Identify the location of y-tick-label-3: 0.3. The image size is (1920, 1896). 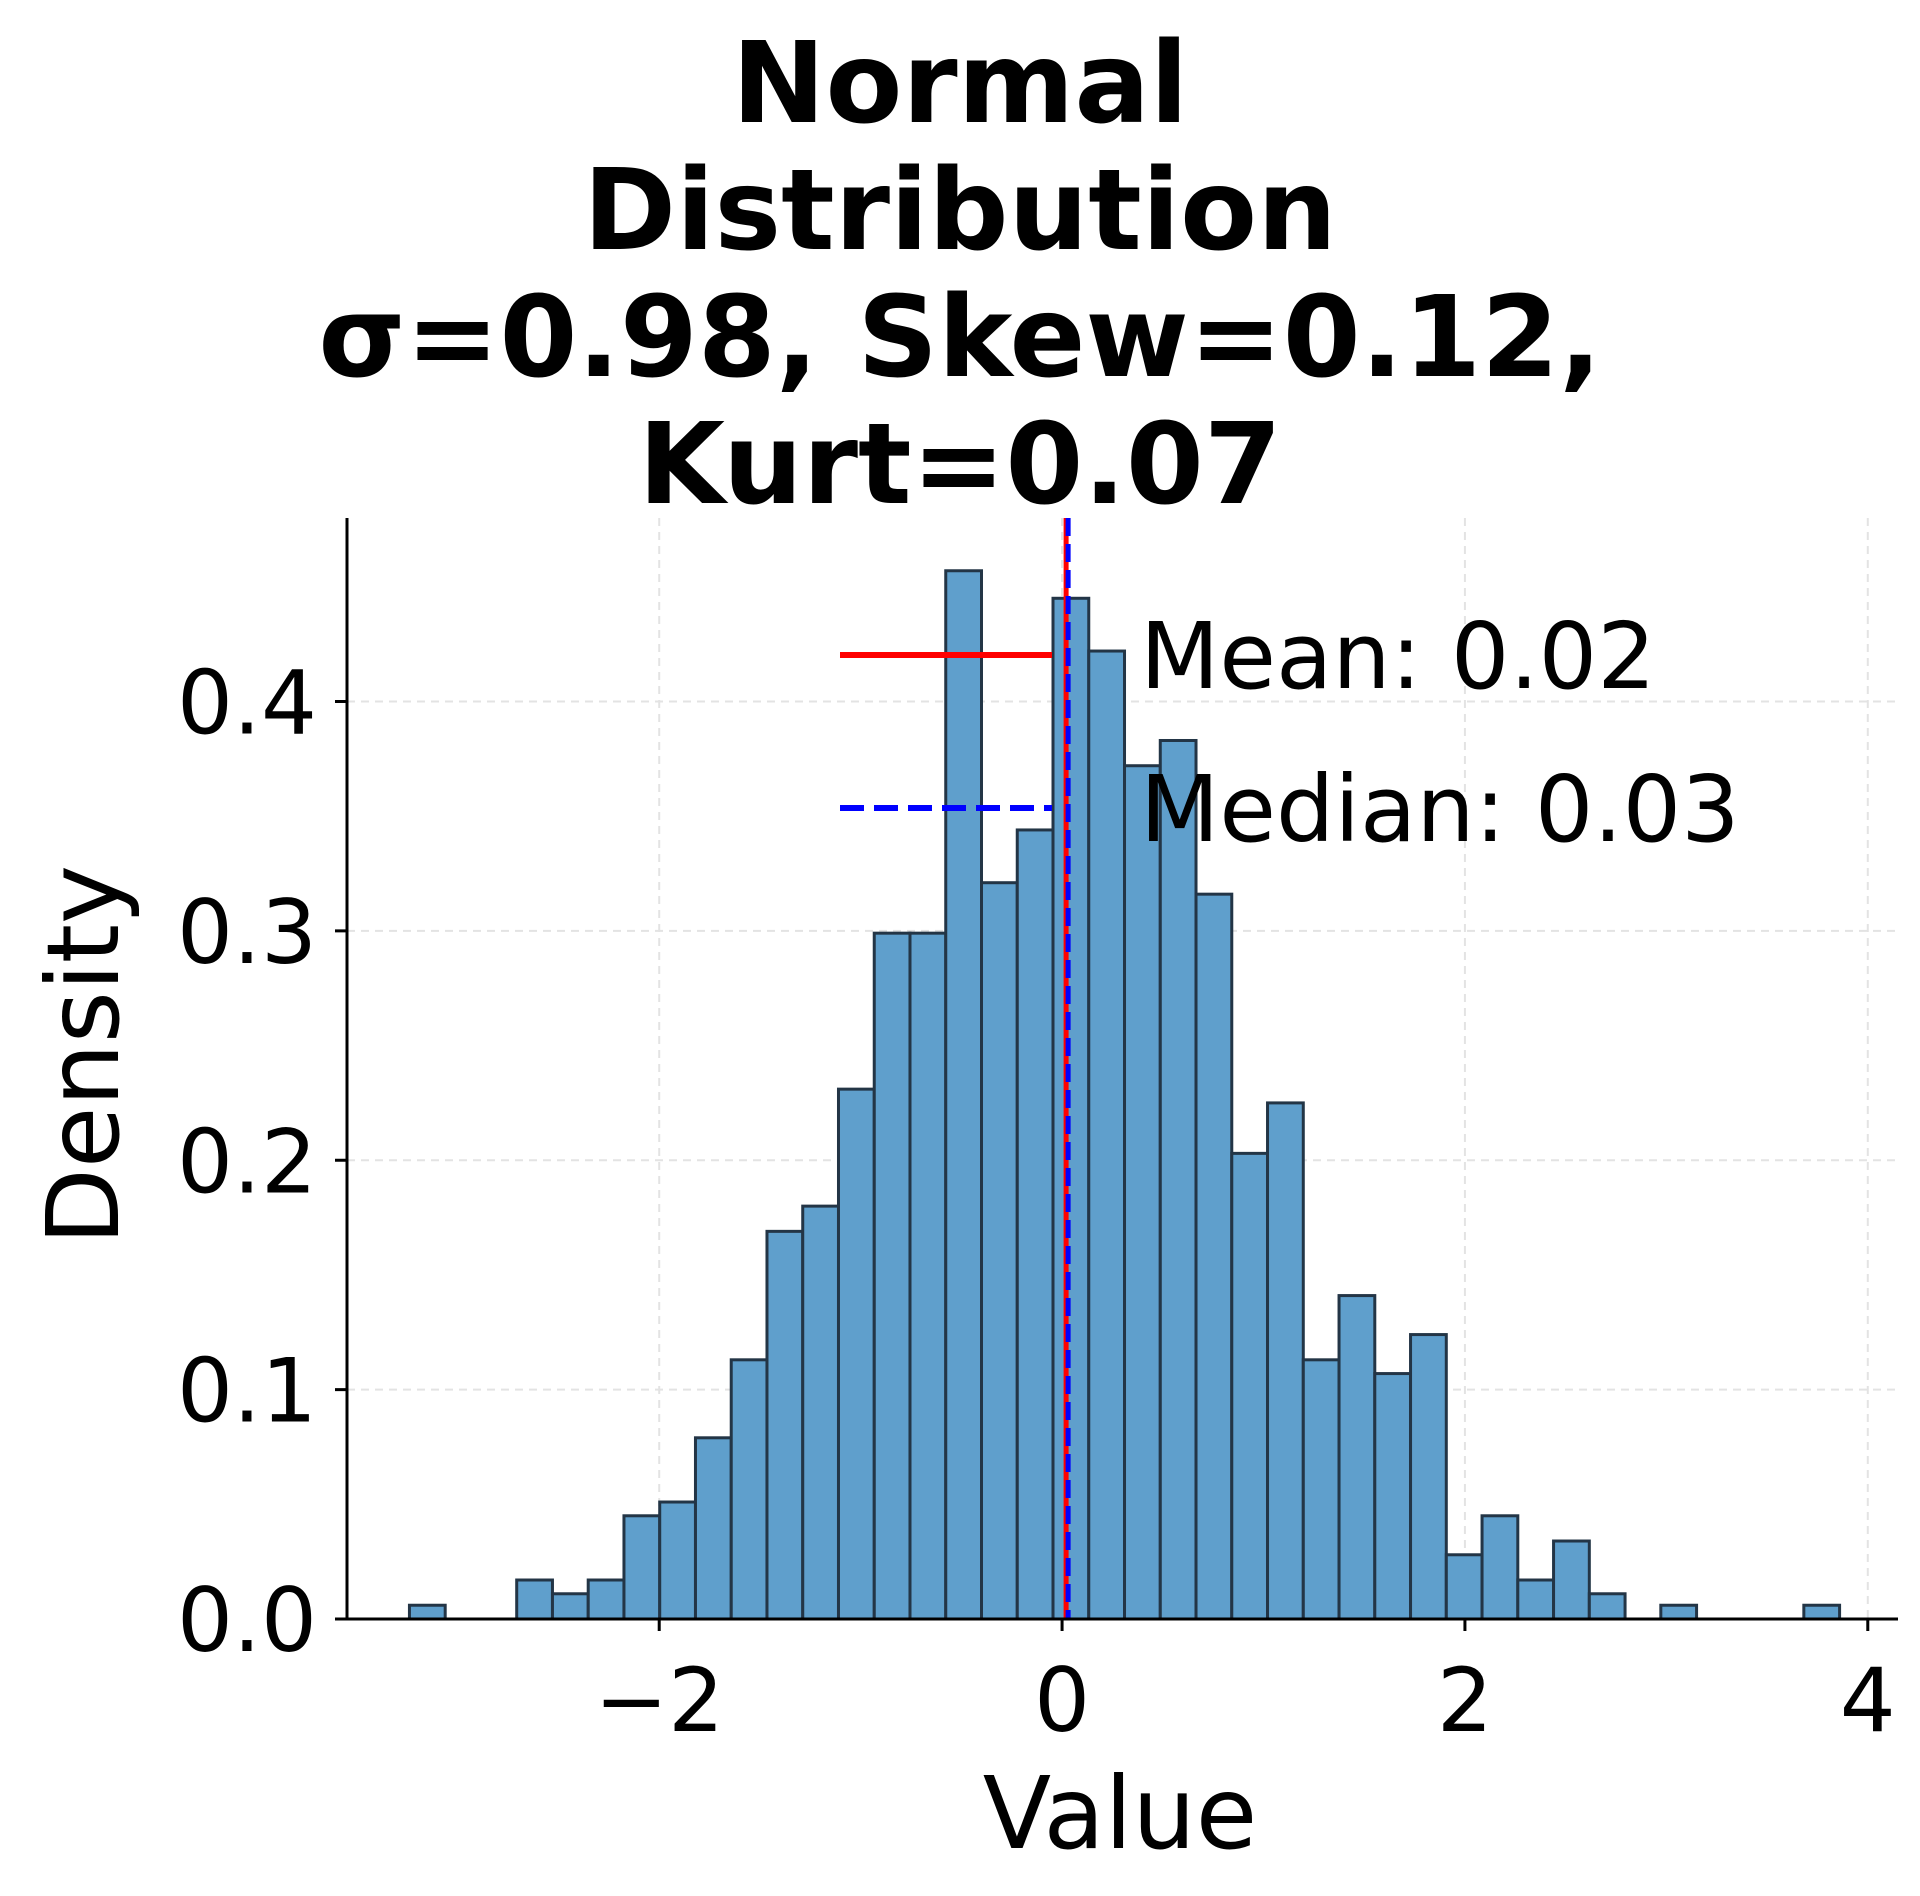
(247, 932).